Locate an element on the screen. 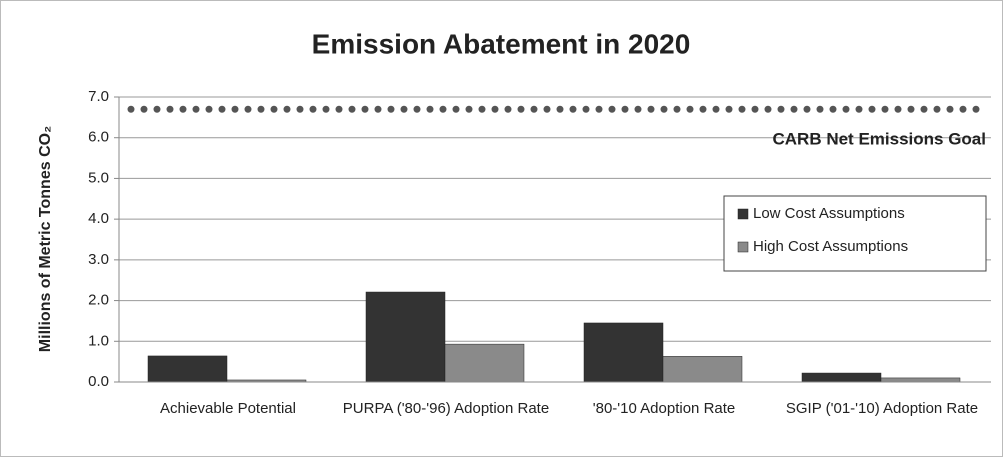 The image size is (1003, 457). goal-label: CARB Net Emissions Goal is located at coordinates (880, 139).